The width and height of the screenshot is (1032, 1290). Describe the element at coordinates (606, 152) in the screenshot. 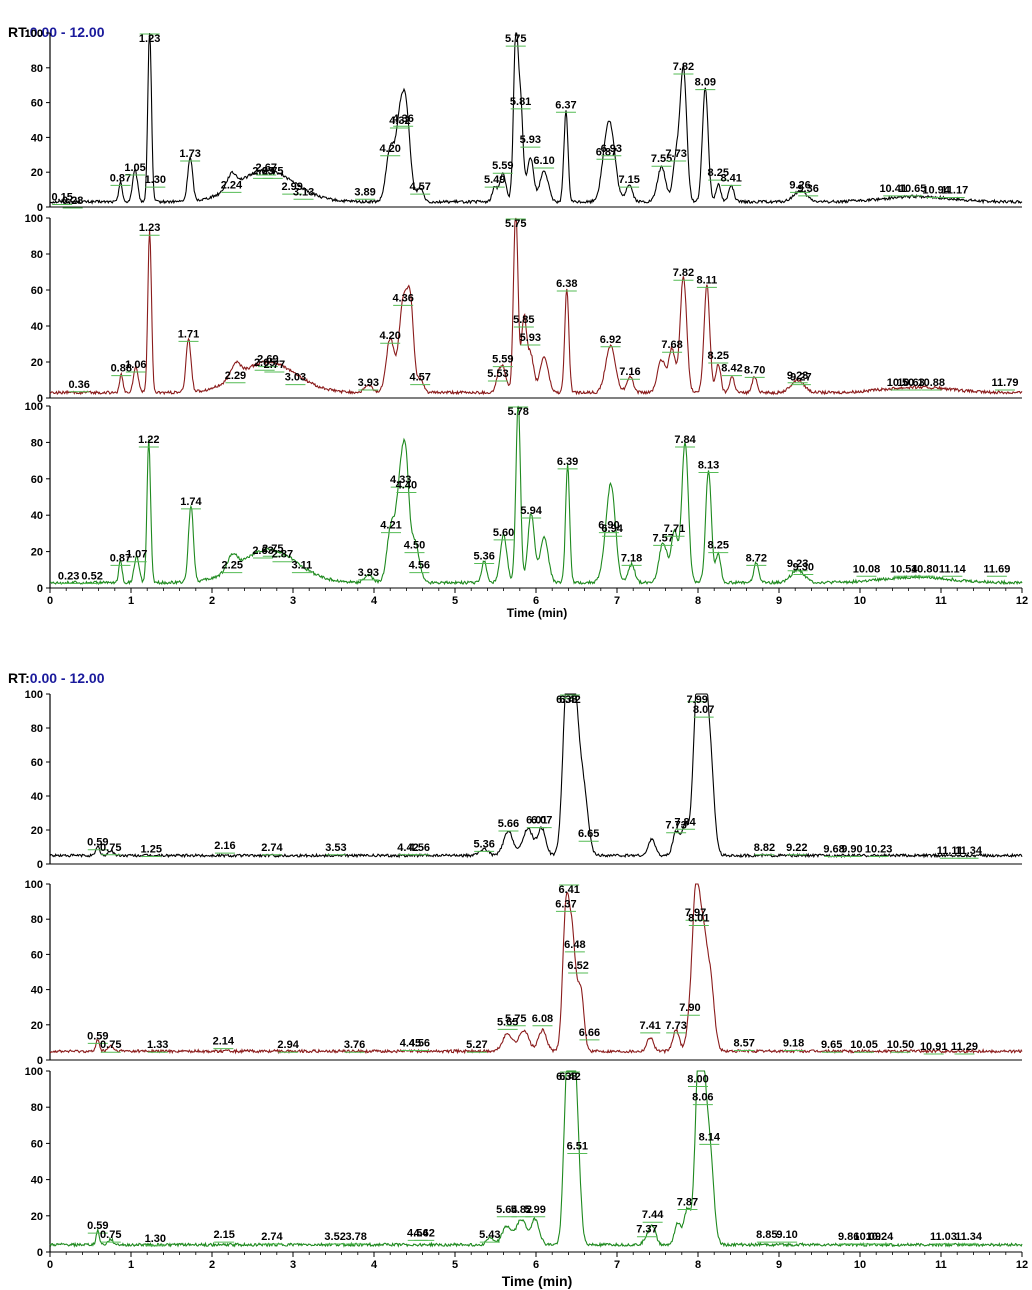

I see `peak-label: 6.87` at that location.